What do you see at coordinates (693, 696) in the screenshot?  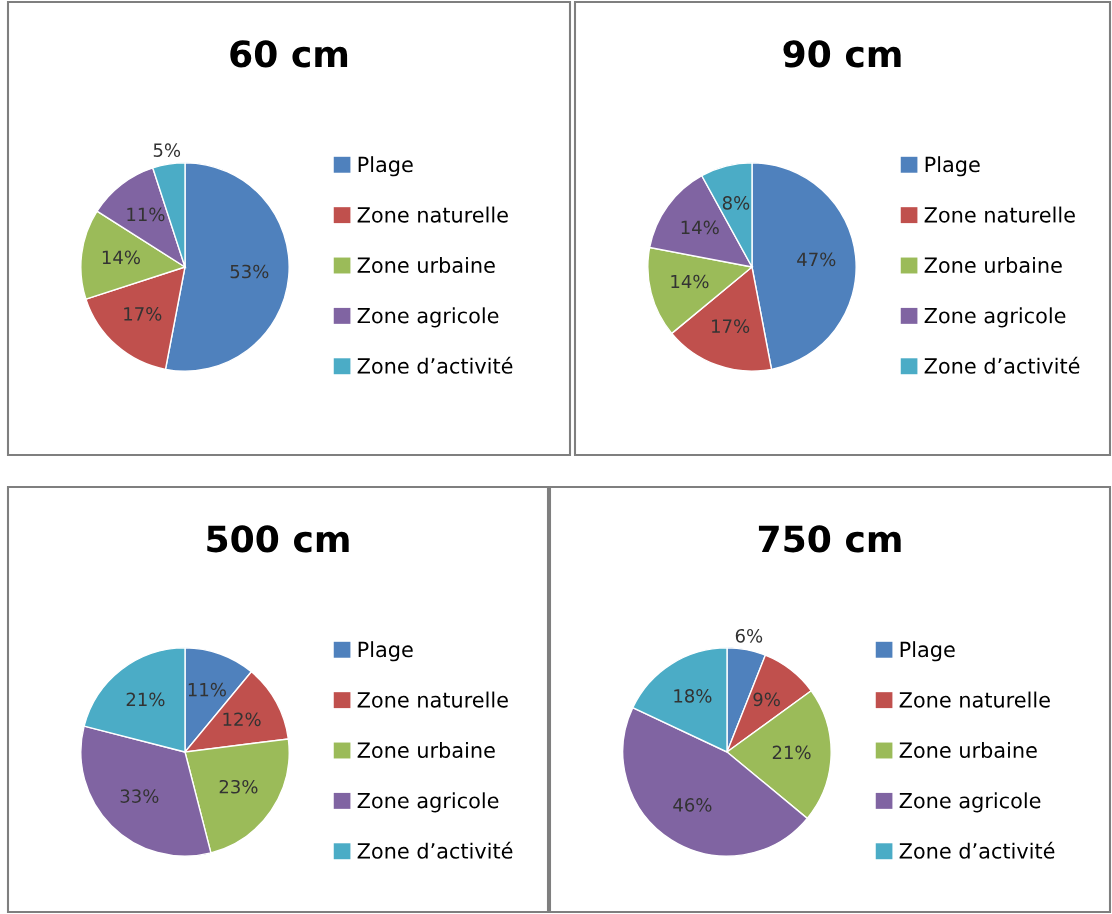 I see `data-label: 18%` at bounding box center [693, 696].